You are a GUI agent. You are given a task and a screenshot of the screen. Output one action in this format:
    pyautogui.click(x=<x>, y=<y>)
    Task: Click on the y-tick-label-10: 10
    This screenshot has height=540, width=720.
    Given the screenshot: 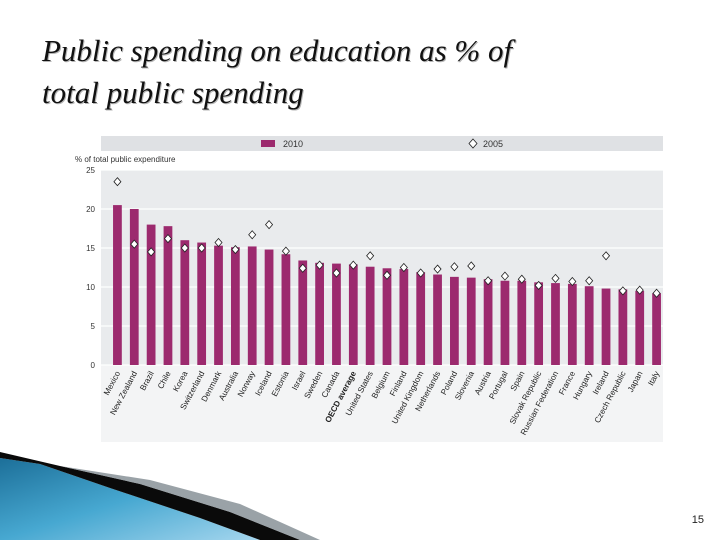 What is the action you would take?
    pyautogui.click(x=90, y=287)
    